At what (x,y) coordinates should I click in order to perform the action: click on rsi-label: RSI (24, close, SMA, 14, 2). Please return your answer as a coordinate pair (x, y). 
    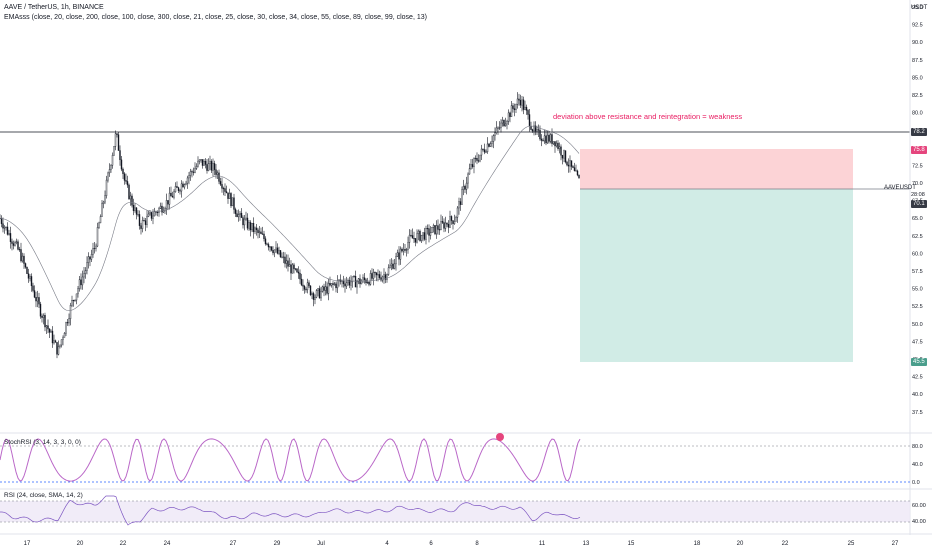
    Looking at the image, I should click on (43, 495).